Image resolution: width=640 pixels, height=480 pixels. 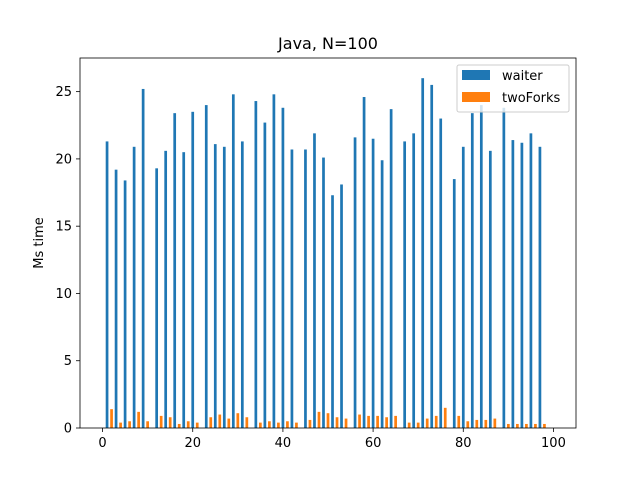 What do you see at coordinates (373, 443) in the screenshot?
I see `x-tick-label: 60` at bounding box center [373, 443].